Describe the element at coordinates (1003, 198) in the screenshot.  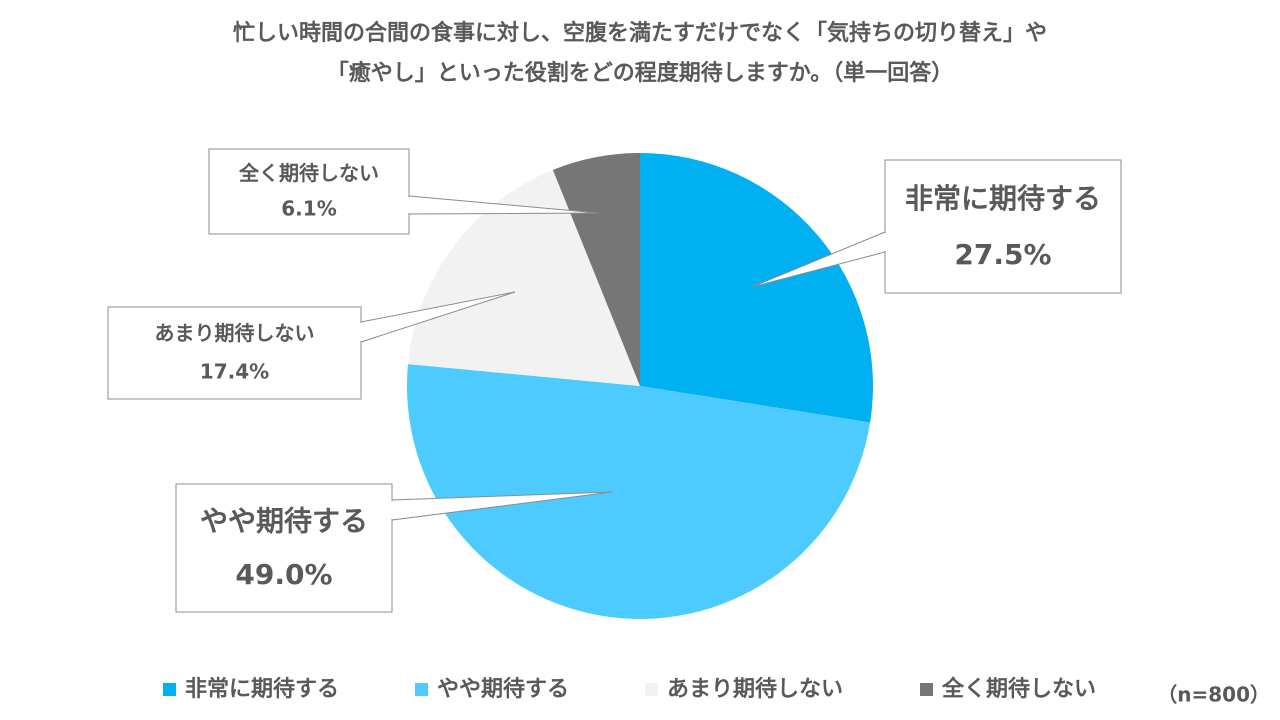
I see `data-label-name: 非常に期待する` at that location.